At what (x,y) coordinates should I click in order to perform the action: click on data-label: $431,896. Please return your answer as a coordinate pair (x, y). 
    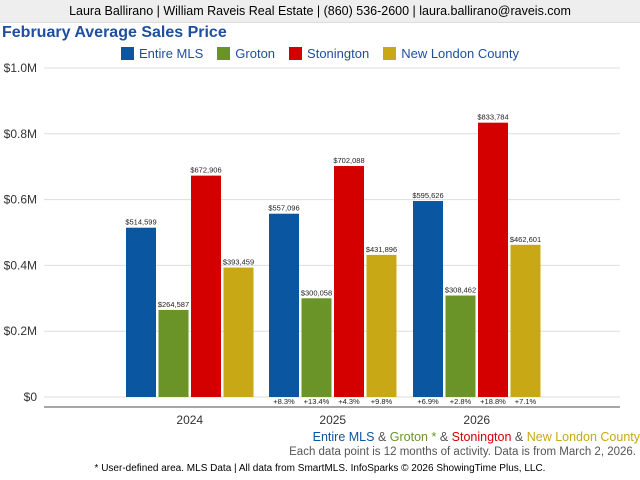
    Looking at the image, I should click on (381, 249).